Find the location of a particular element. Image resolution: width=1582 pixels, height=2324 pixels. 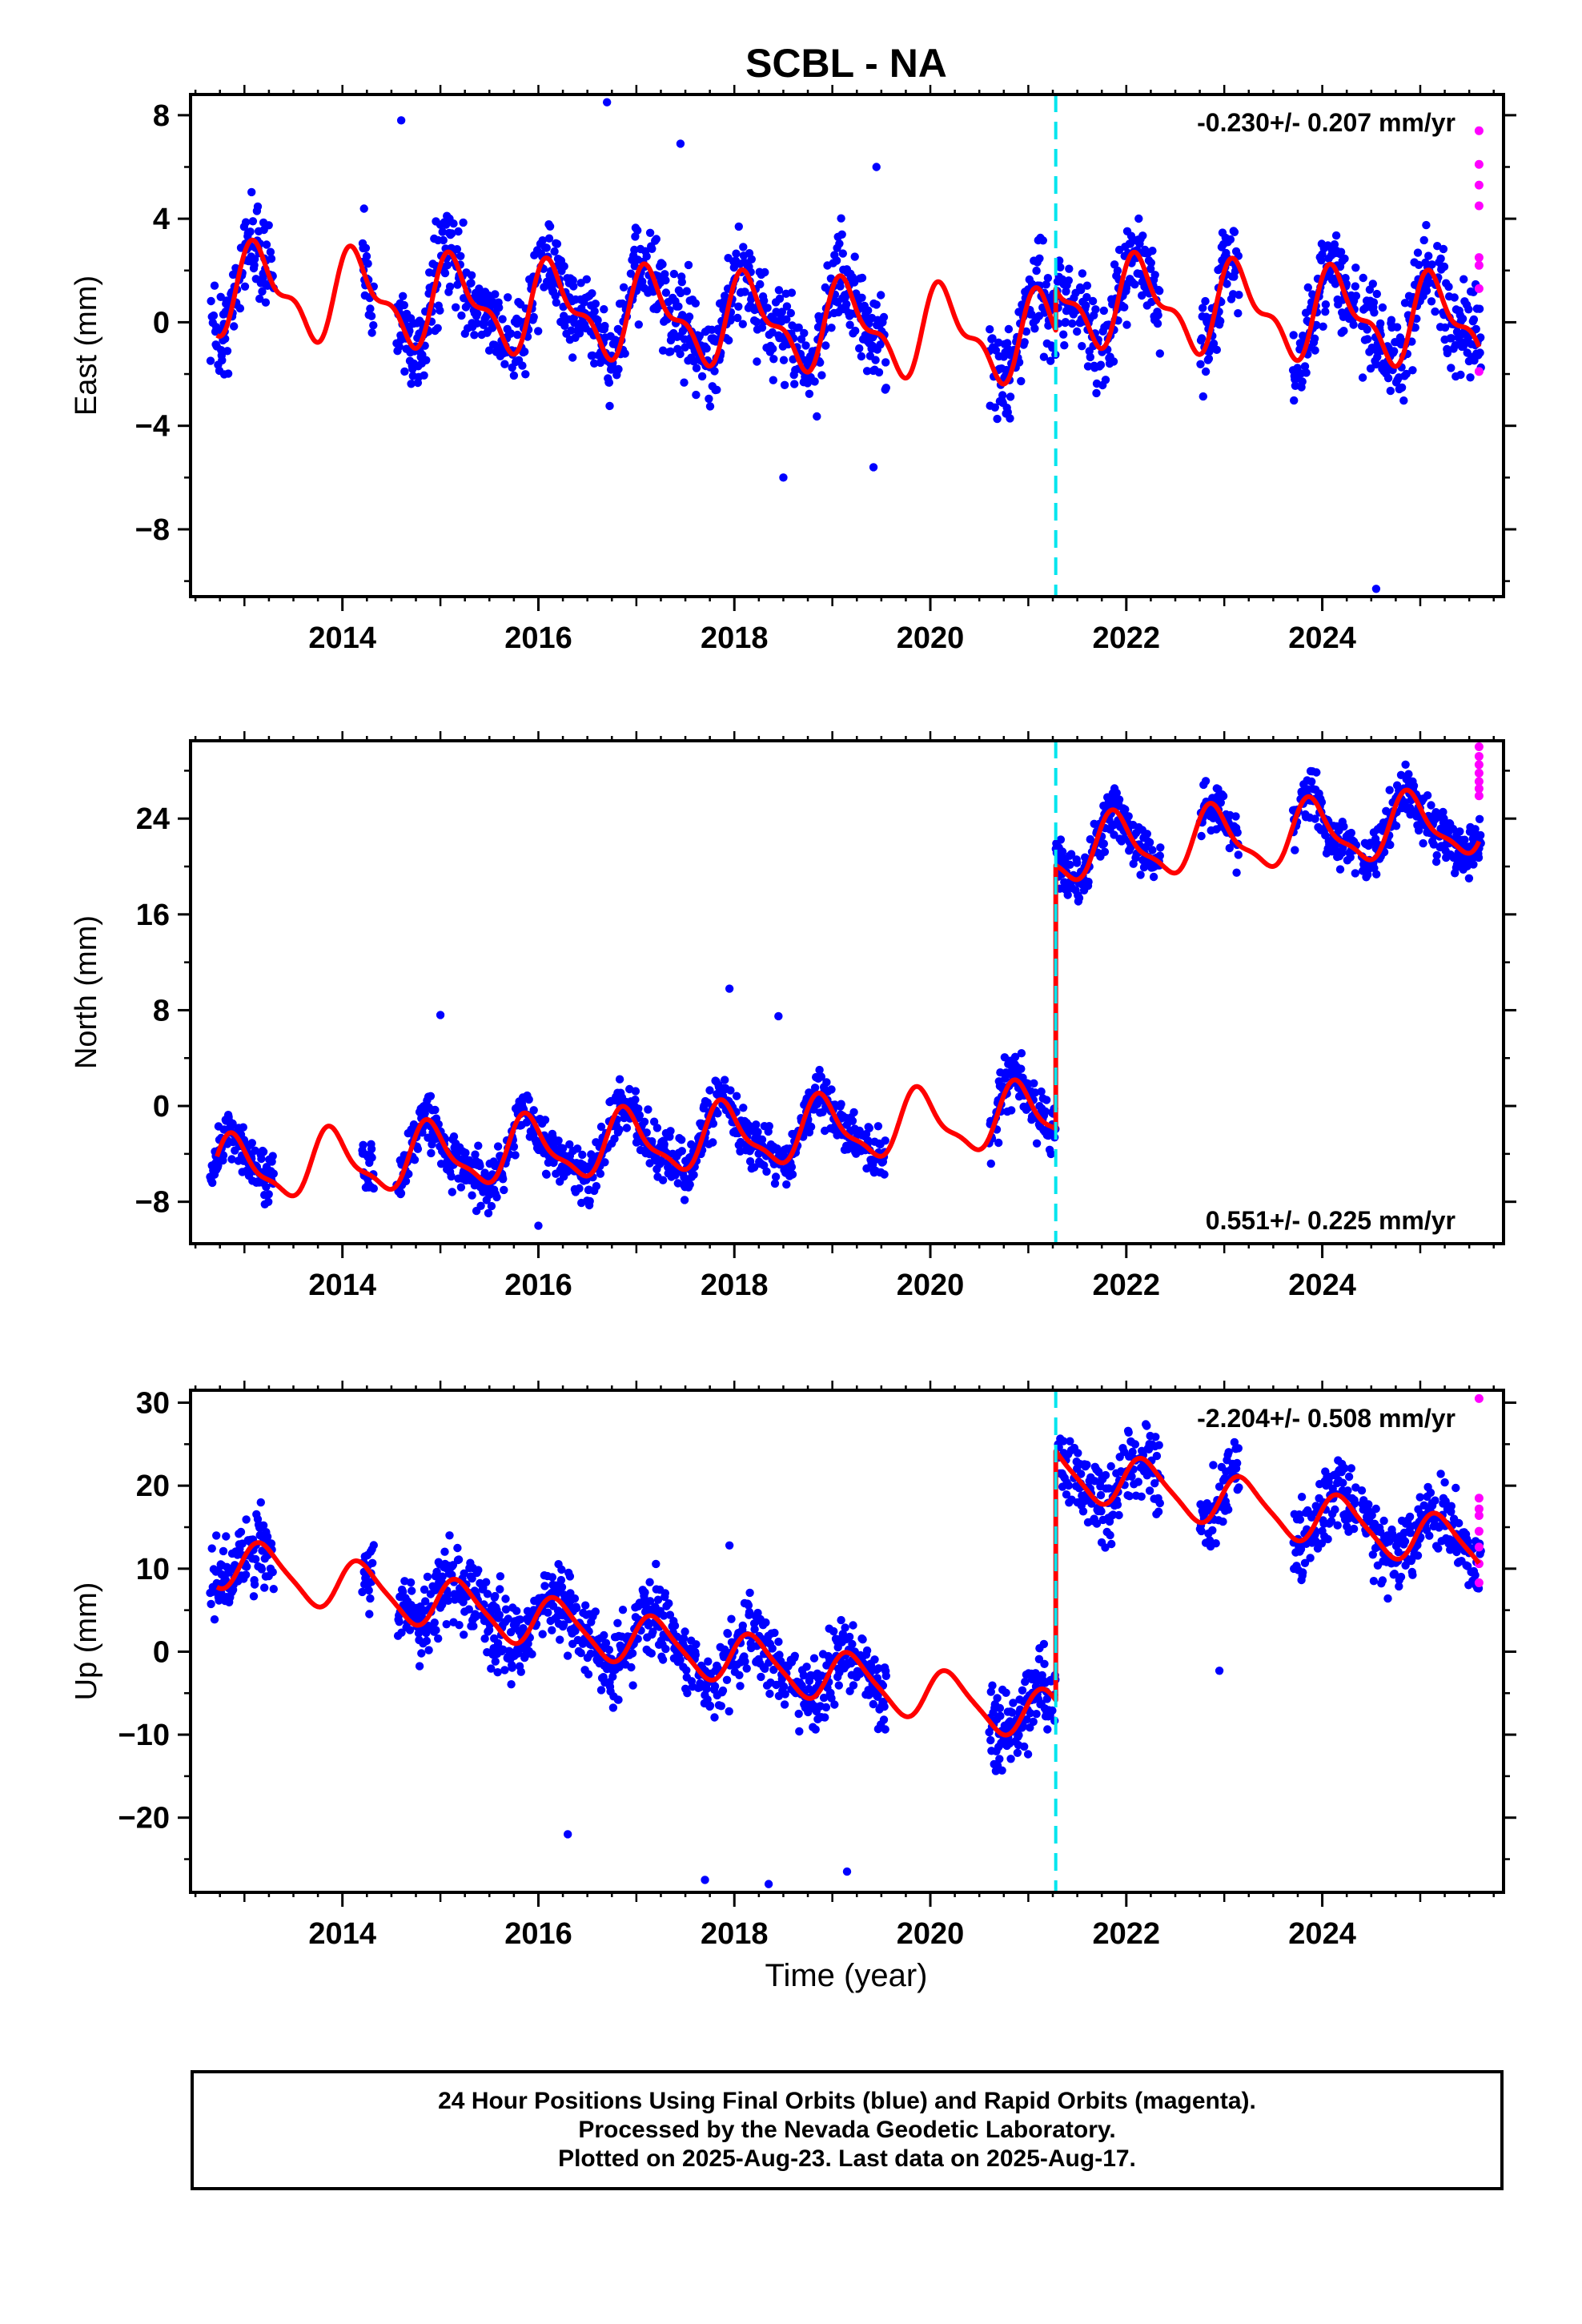

y-tick-label: 8 is located at coordinates (161, 116).